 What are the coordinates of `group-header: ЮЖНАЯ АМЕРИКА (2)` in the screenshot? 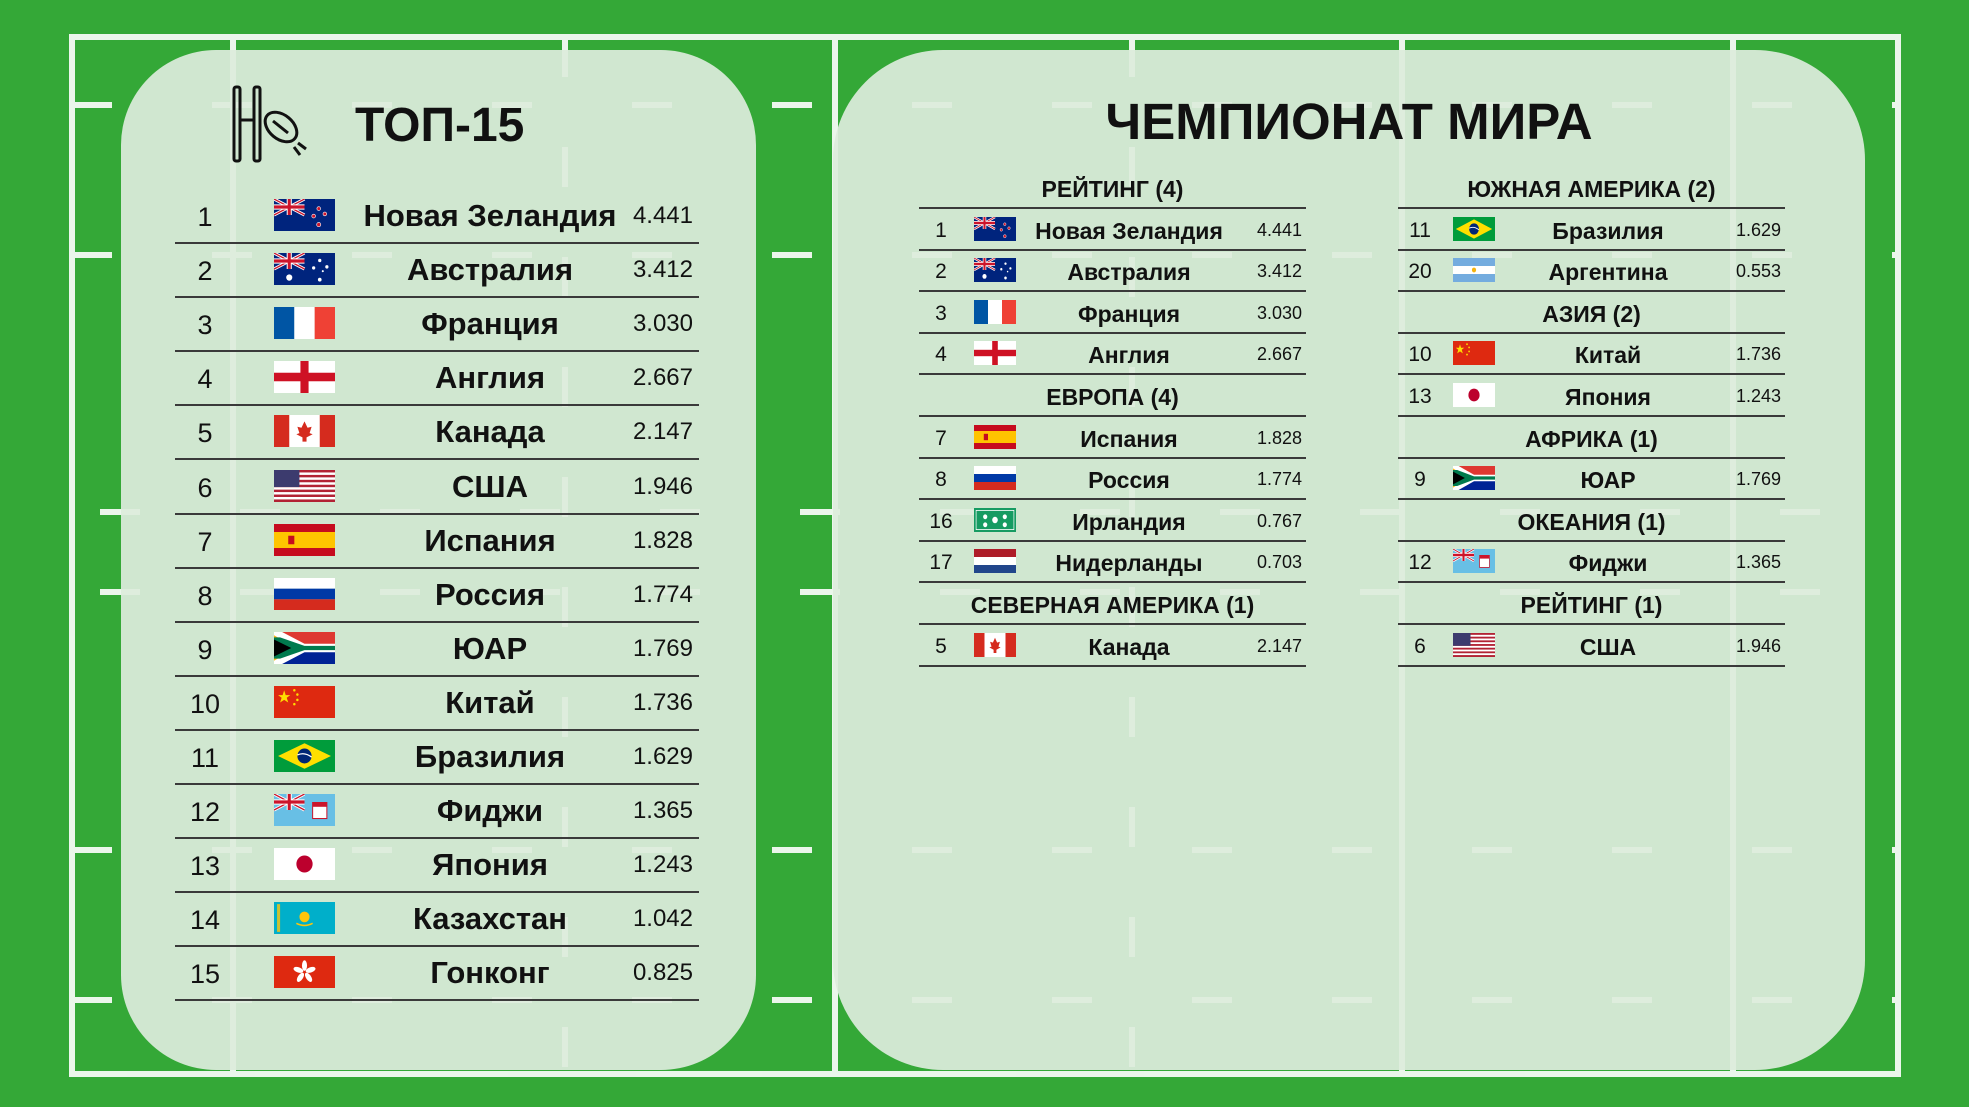 It's located at (1591, 188).